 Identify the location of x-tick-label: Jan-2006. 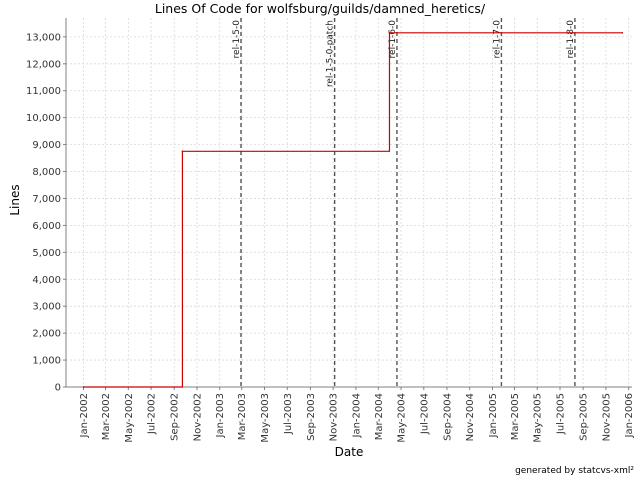
(629, 415).